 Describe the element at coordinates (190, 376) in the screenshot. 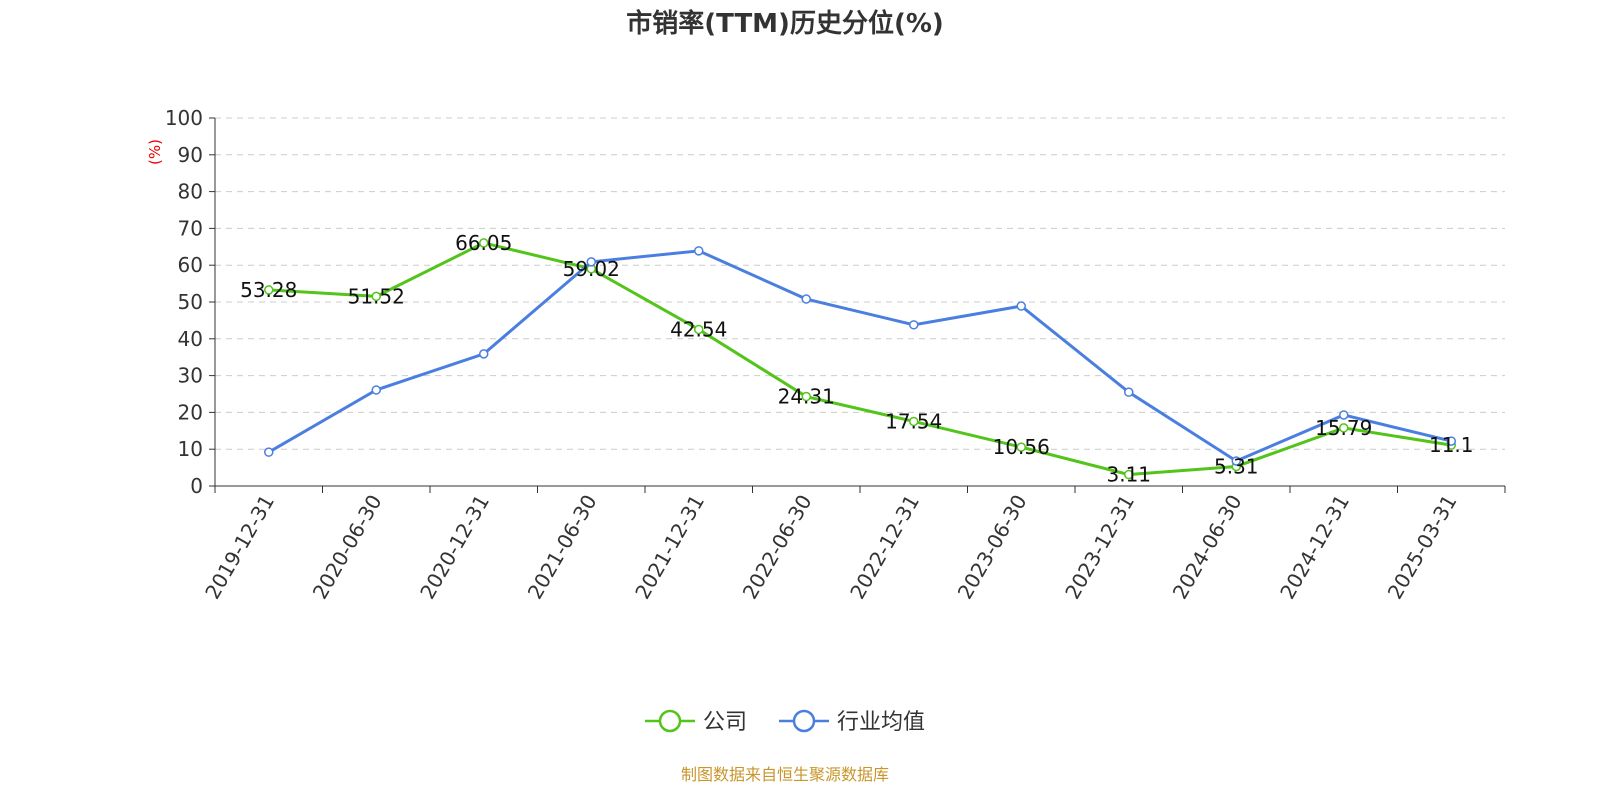

I see `y-tick-label: 30` at that location.